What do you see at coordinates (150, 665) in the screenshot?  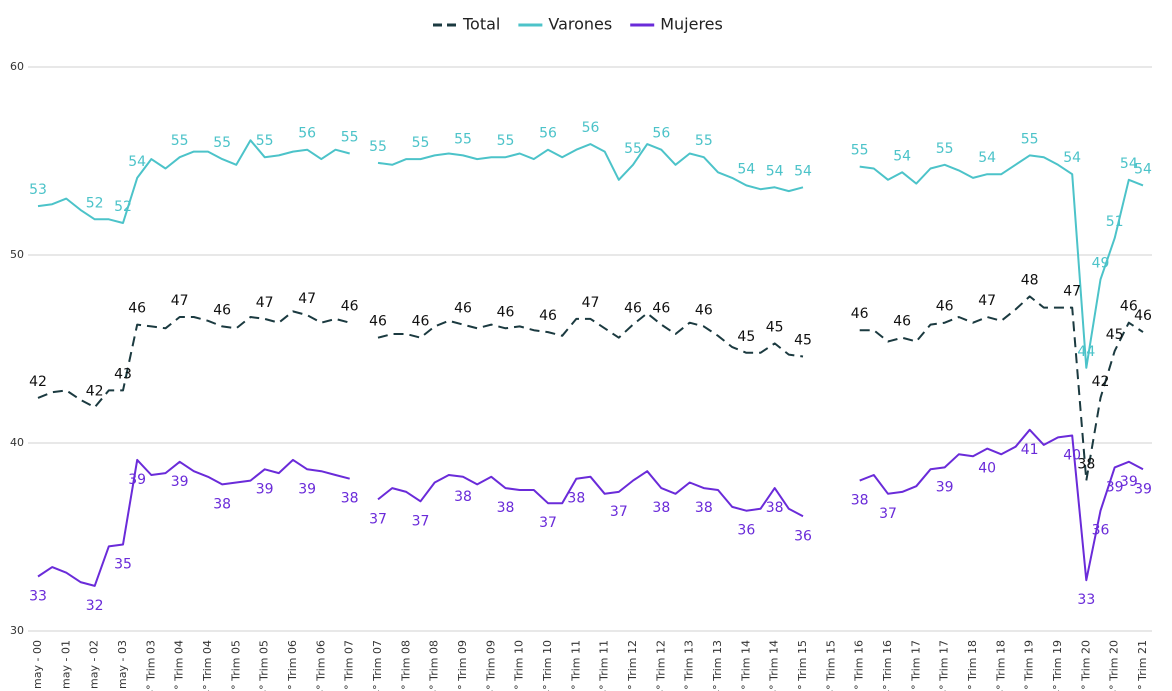 I see `x-tick-label: 4° Trim 03` at bounding box center [150, 665].